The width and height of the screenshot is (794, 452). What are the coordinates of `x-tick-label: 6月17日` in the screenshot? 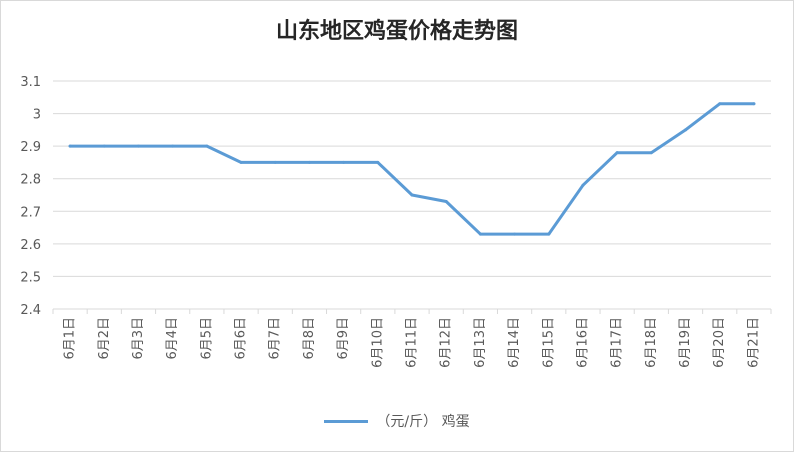 It's located at (617, 342).